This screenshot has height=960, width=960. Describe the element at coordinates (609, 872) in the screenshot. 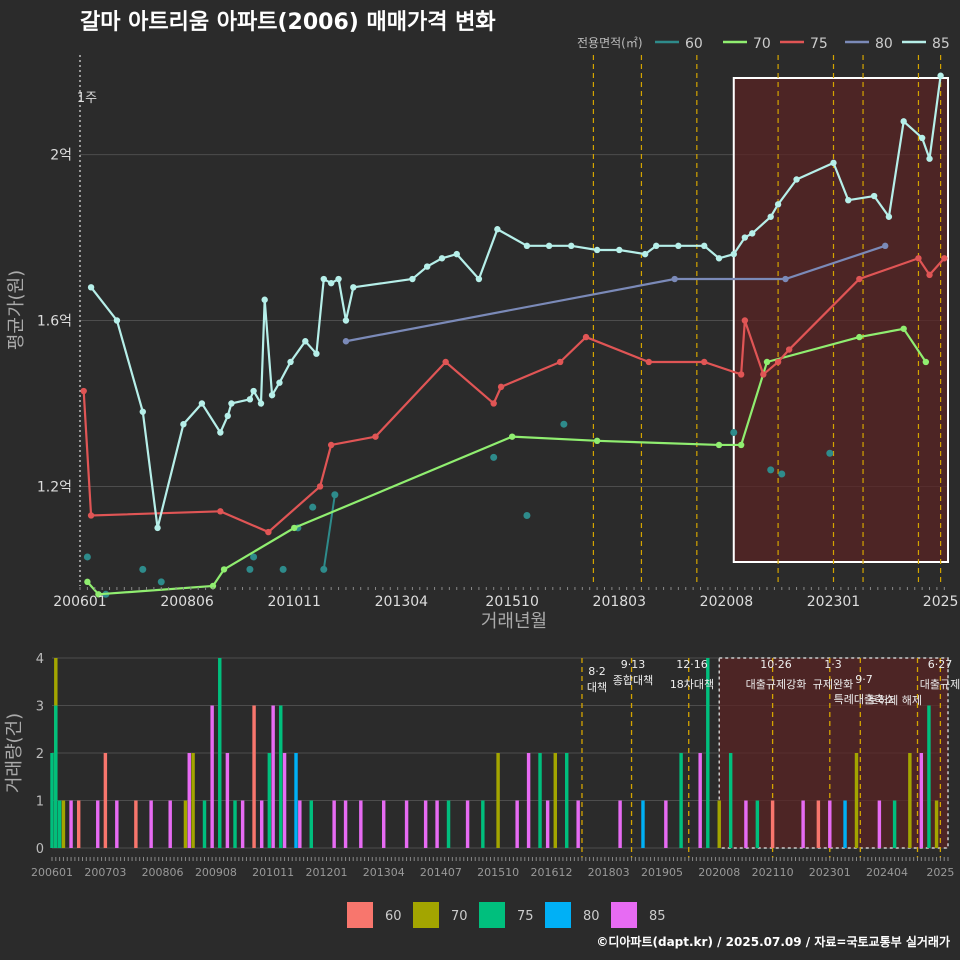

I see `bar-x-tick: 201803` at that location.